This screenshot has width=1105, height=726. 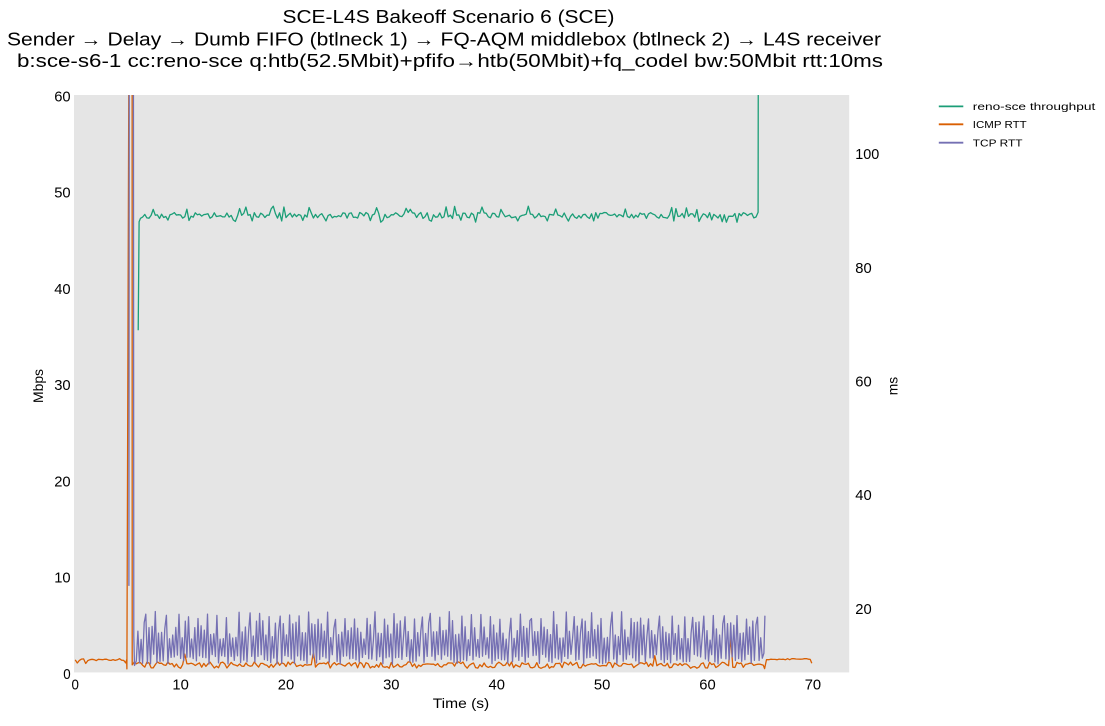 What do you see at coordinates (863, 268) in the screenshot?
I see `svg-text: 80` at bounding box center [863, 268].